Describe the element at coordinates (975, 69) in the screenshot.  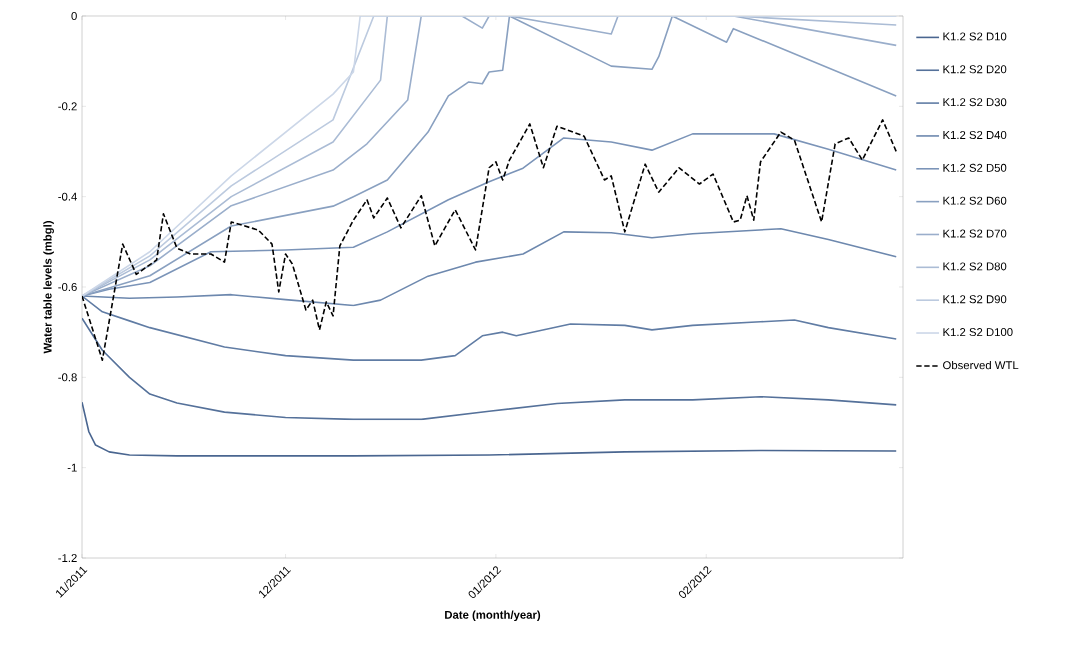
I see `legend-label: K1.2 S2 D20` at that location.